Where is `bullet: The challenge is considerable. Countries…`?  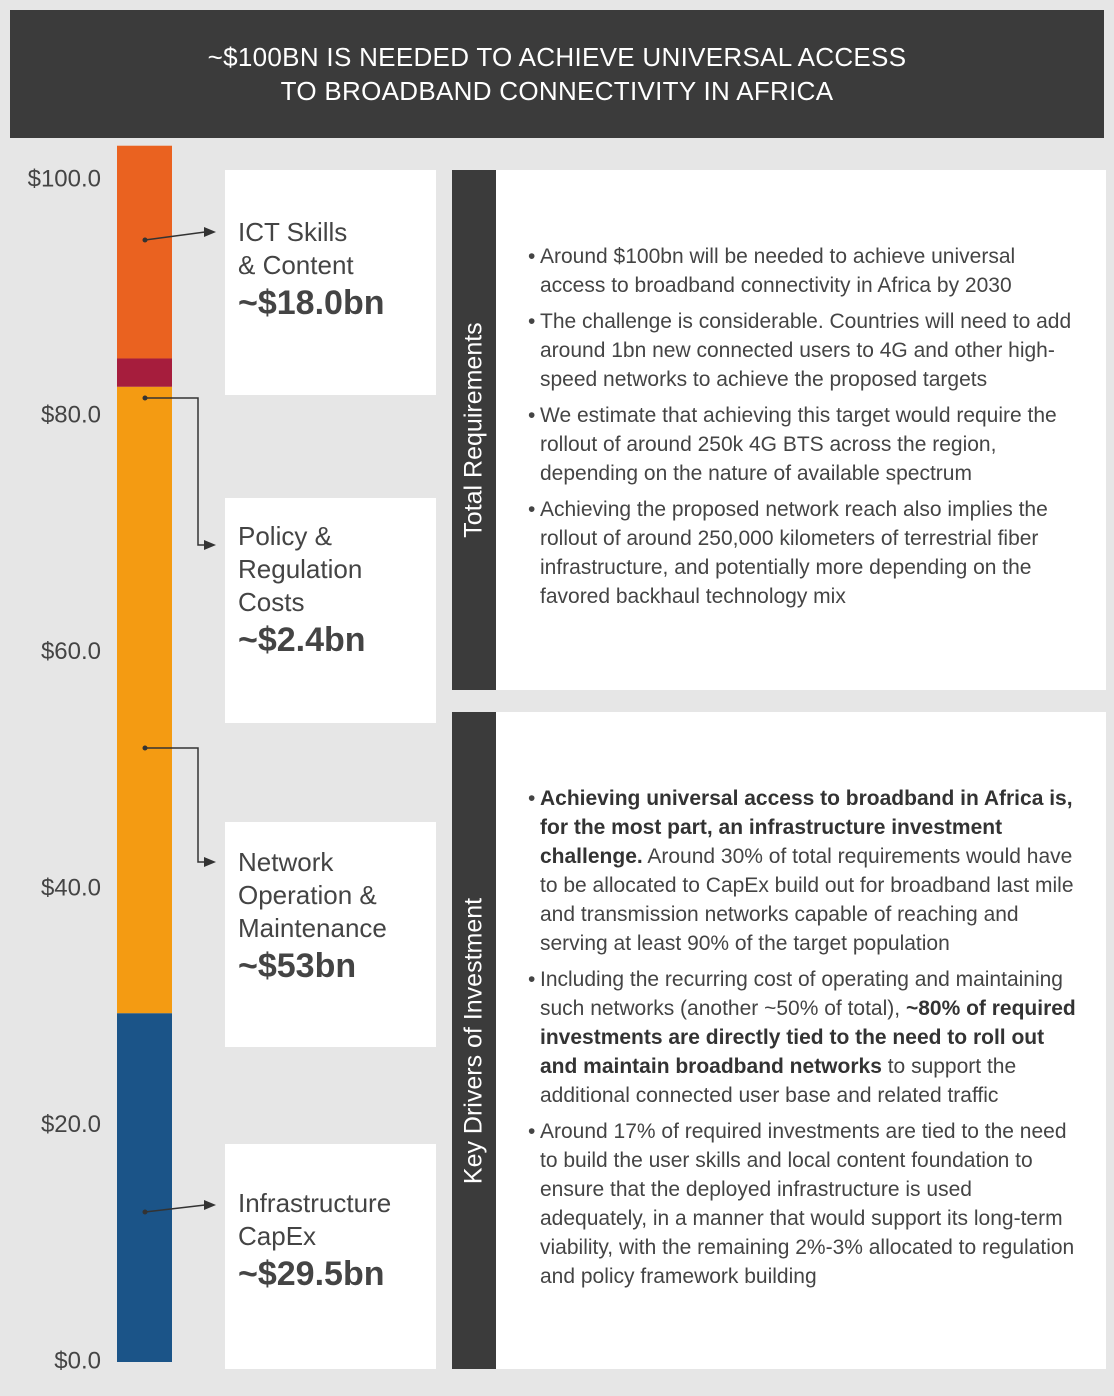 bullet: The challenge is considerable. Countries… is located at coordinates (805, 350).